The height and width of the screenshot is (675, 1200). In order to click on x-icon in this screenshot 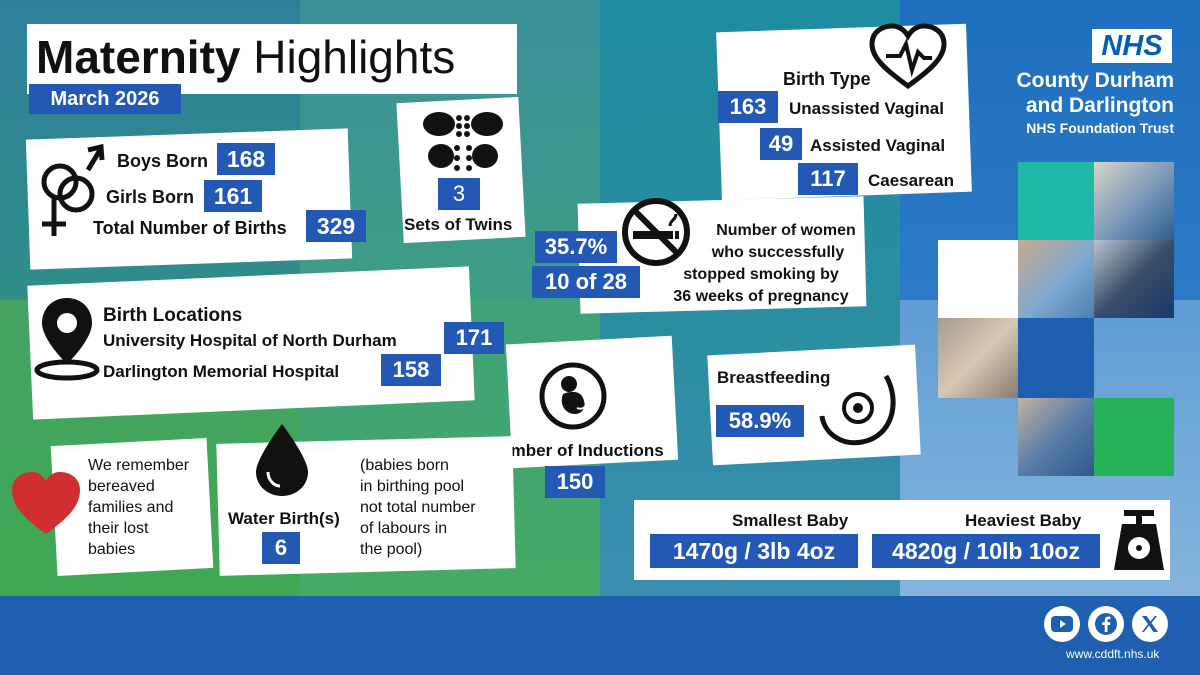, I will do `click(1150, 624)`.